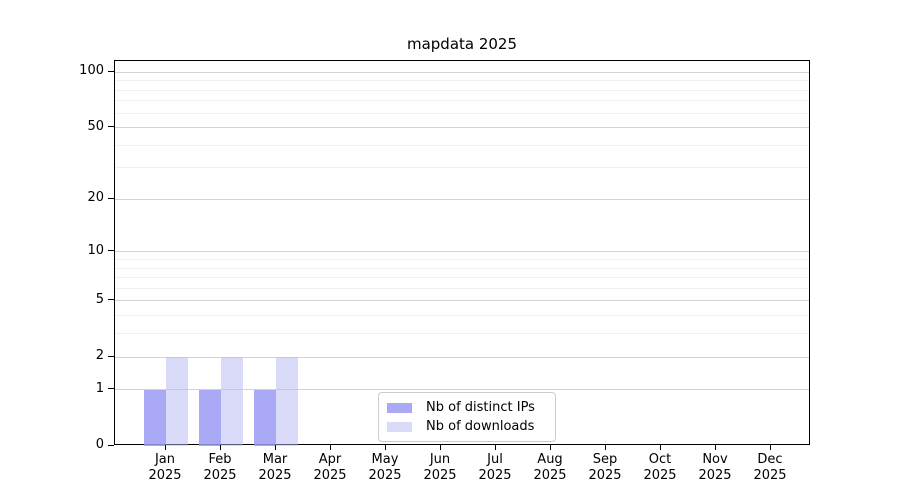  What do you see at coordinates (605, 467) in the screenshot?
I see `x-tick-label-sep: Sep 2025` at bounding box center [605, 467].